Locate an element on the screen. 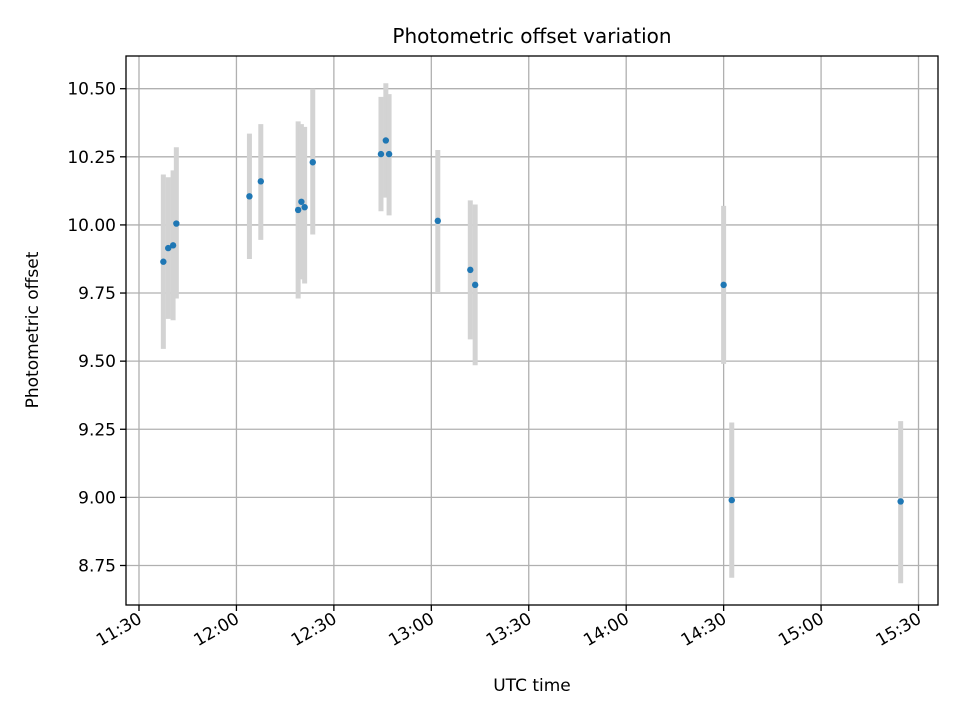 The height and width of the screenshot is (720, 960). y-tick-label: 10.50 is located at coordinates (91, 90).